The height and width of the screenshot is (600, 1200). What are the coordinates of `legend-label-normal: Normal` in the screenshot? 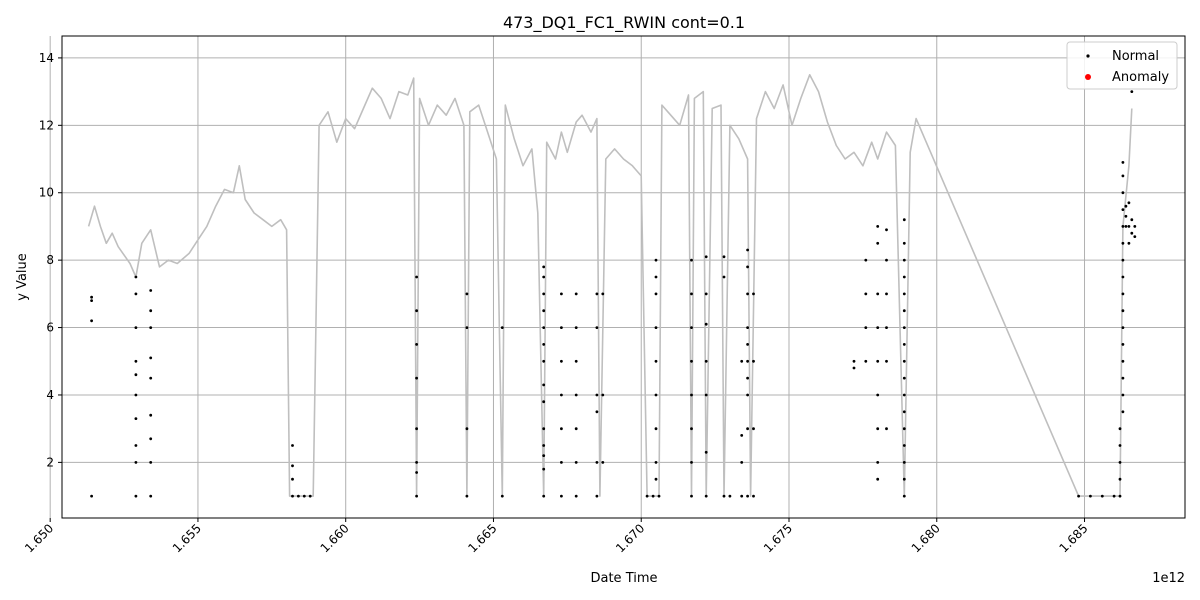 It's located at (1135, 56).